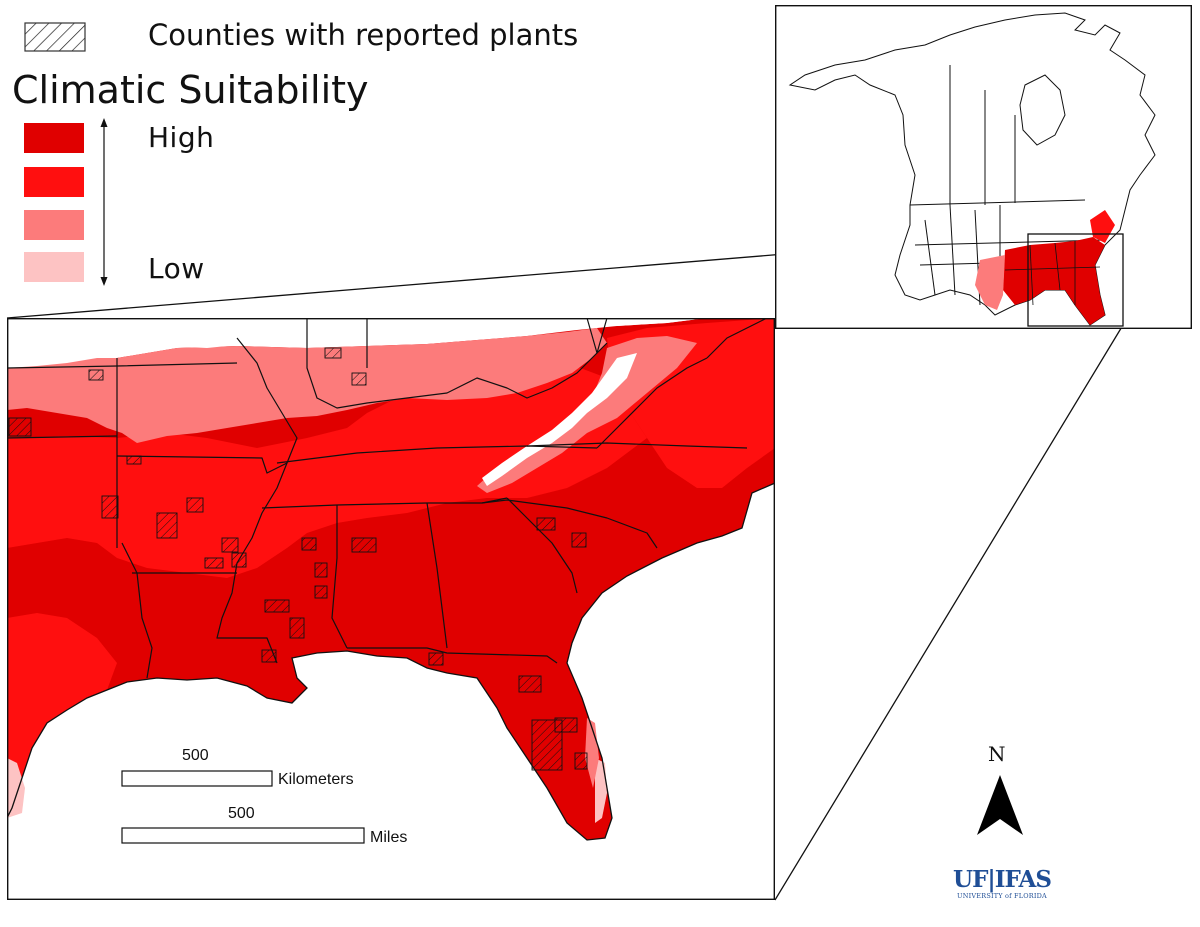 Image resolution: width=1200 pixels, height=927 pixels. Describe the element at coordinates (1042, 110) in the screenshot. I see `hudson-bay` at that location.